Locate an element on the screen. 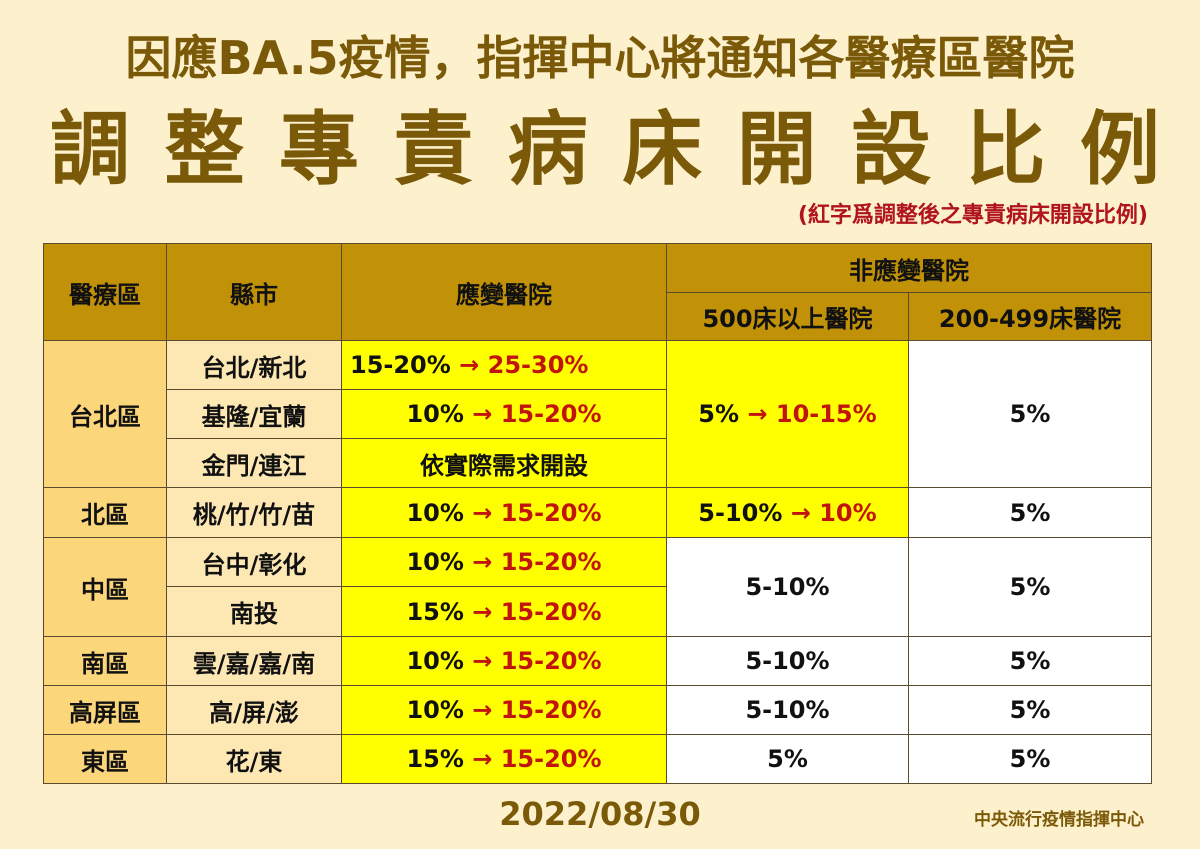  publish-date: 2022/08/30 is located at coordinates (600, 814).